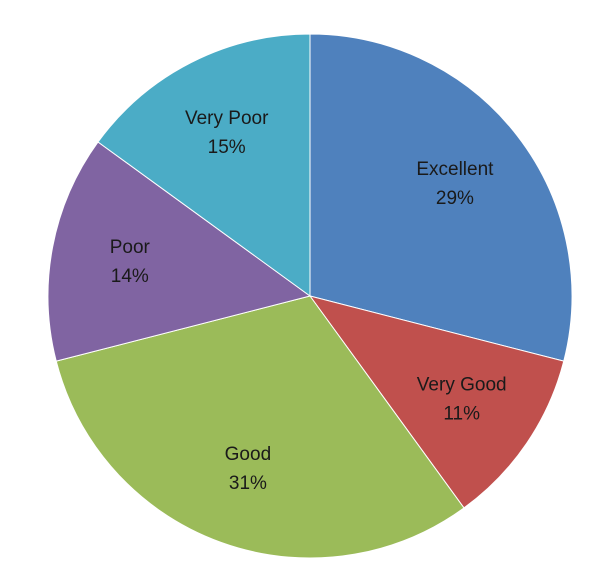  Describe the element at coordinates (462, 385) in the screenshot. I see `slice-label-name-very-good: Very Good` at that location.